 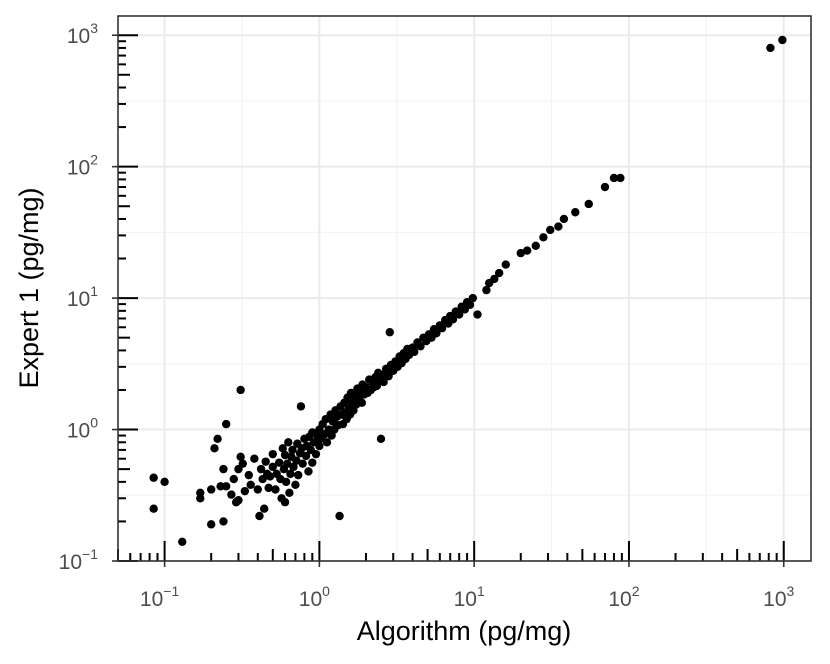 I want to click on y-axis-ticks: 10⁻¹ 10⁰ 10¹ 10² 10³, so click(x=88, y=297).